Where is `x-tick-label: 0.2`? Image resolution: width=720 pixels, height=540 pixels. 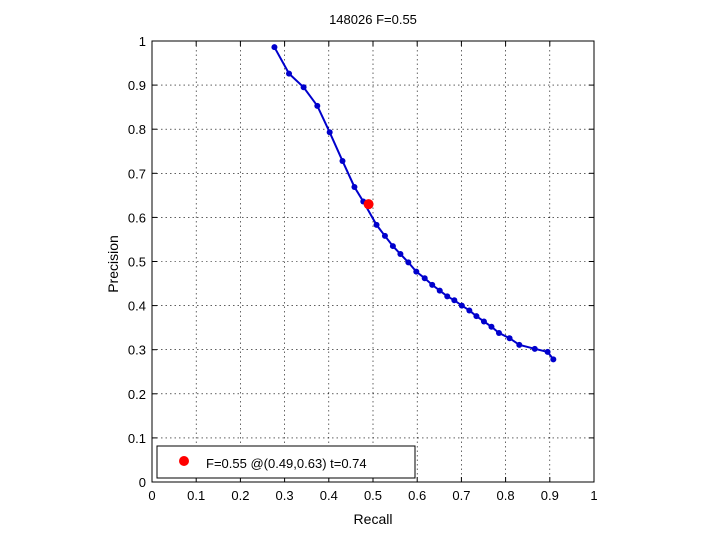 x-tick-label: 0.2 is located at coordinates (240, 495).